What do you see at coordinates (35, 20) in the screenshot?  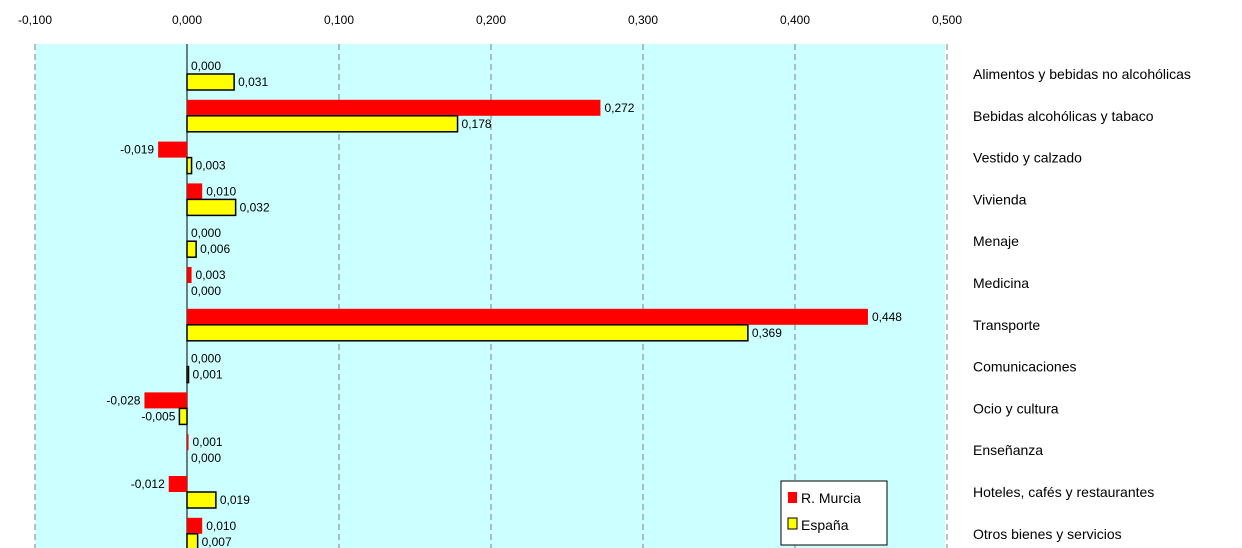 I see `x-tick-label: -0,100` at bounding box center [35, 20].